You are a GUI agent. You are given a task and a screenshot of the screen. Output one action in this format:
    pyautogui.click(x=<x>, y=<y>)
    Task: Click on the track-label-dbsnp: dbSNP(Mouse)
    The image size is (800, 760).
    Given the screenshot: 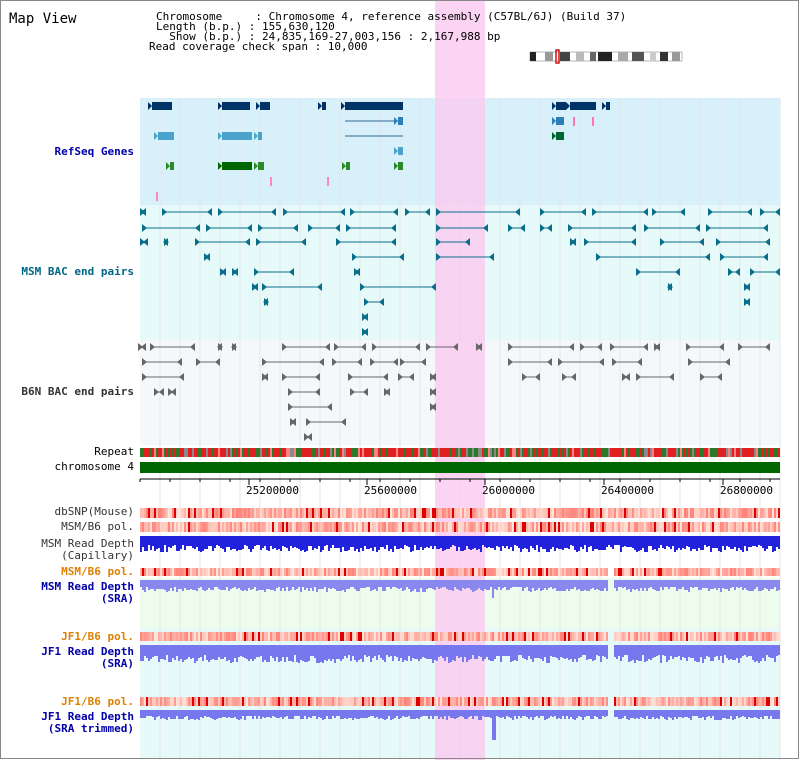 What is the action you would take?
    pyautogui.click(x=94, y=511)
    